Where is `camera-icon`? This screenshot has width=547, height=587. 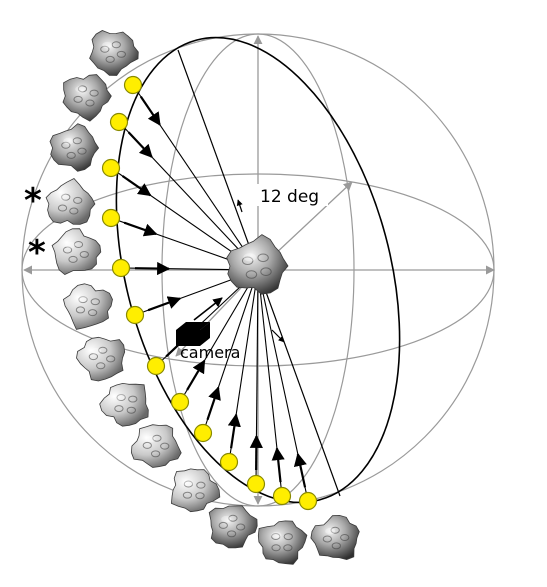
camera-icon is located at coordinates (199, 322).